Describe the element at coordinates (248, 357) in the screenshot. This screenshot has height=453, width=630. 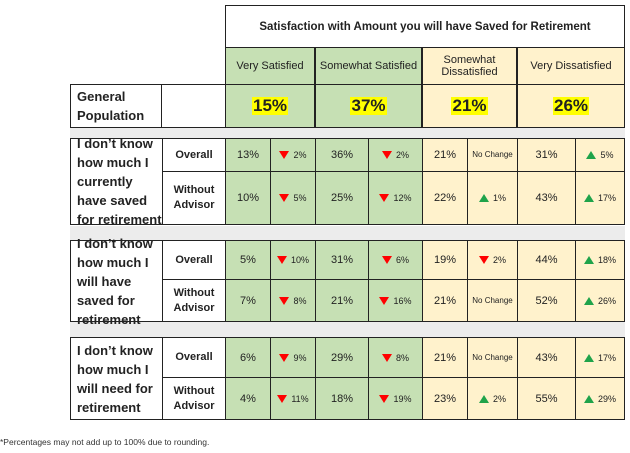
I see `percent-value: 6%` at that location.